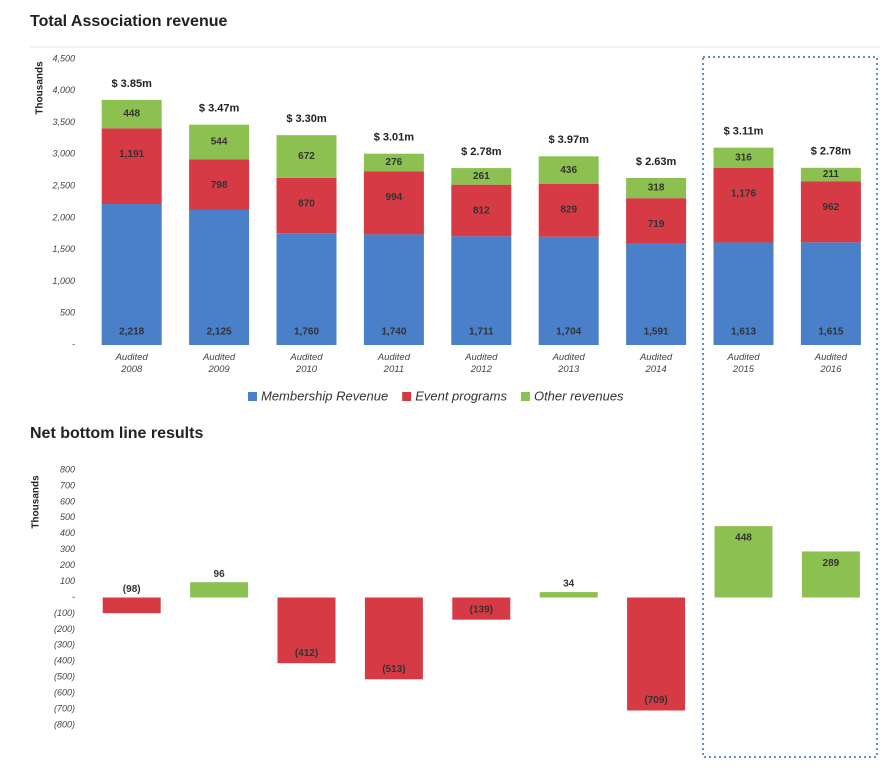 The image size is (887, 771). Describe the element at coordinates (252, 396) in the screenshot. I see `legend-swatch` at that location.